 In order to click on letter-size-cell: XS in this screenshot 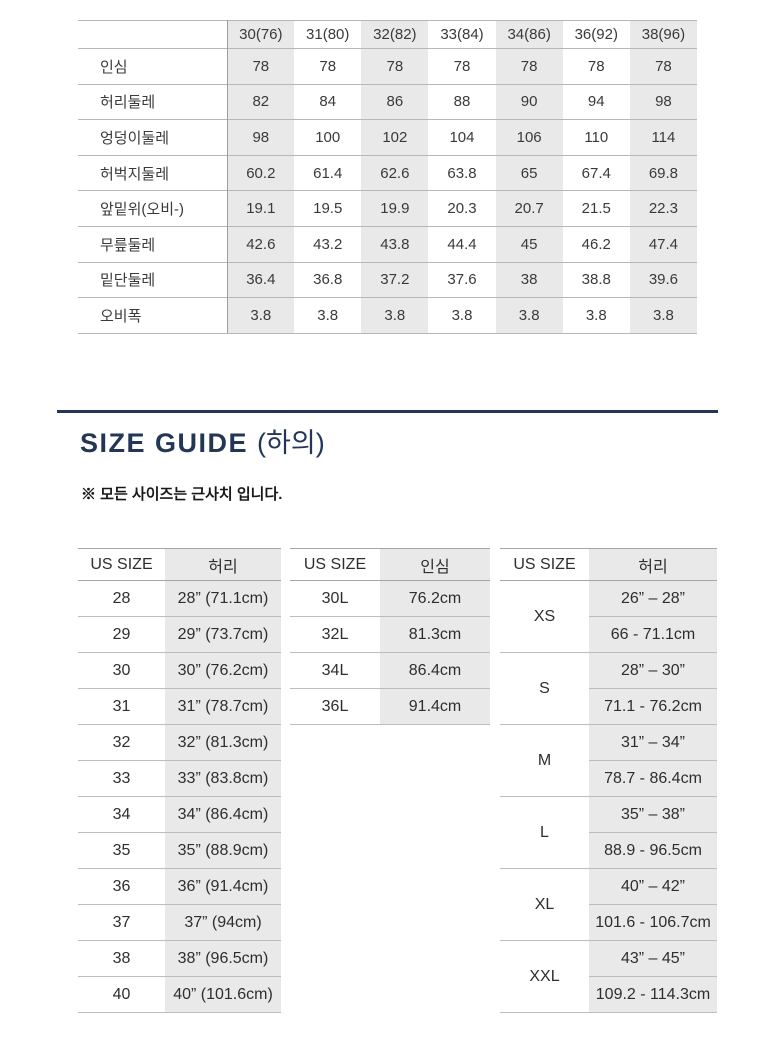, I will do `click(544, 616)`.